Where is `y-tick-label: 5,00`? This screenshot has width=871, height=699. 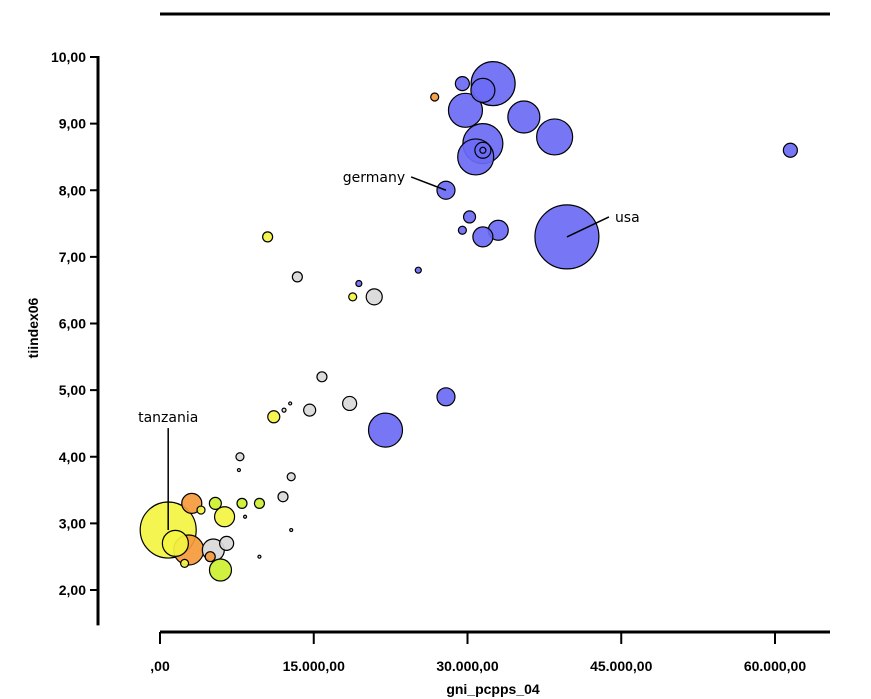 y-tick-label: 5,00 is located at coordinates (72, 390).